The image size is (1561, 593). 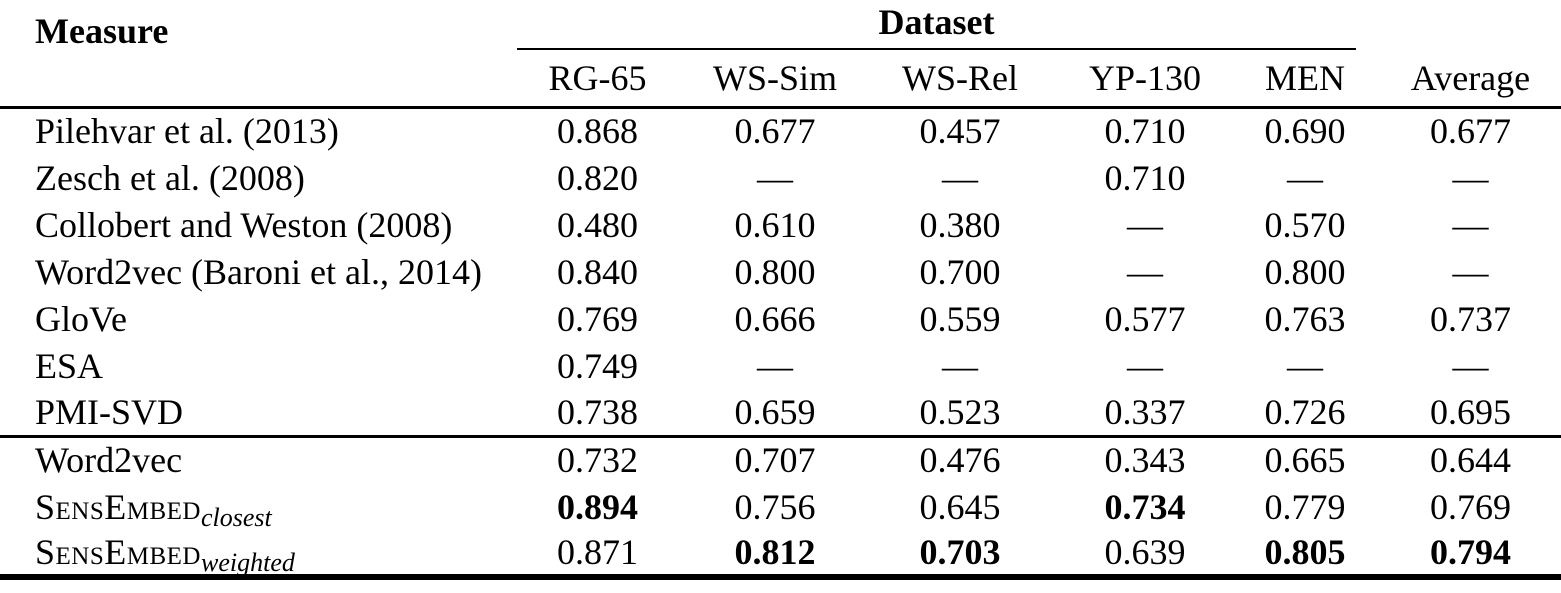 What do you see at coordinates (252, 413) in the screenshot?
I see `row-label: PMI-SVD` at bounding box center [252, 413].